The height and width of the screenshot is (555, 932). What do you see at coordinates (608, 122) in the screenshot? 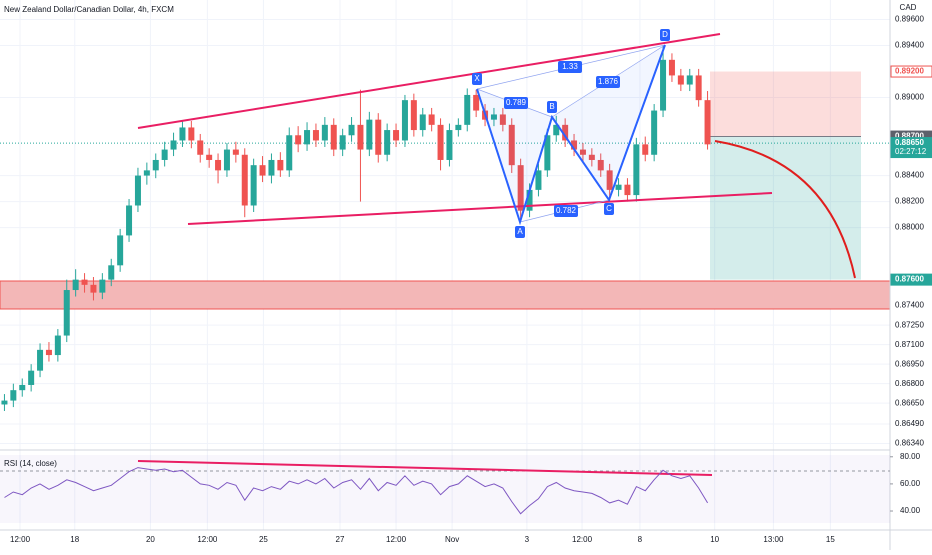
I see `pattern-fill` at bounding box center [608, 122].